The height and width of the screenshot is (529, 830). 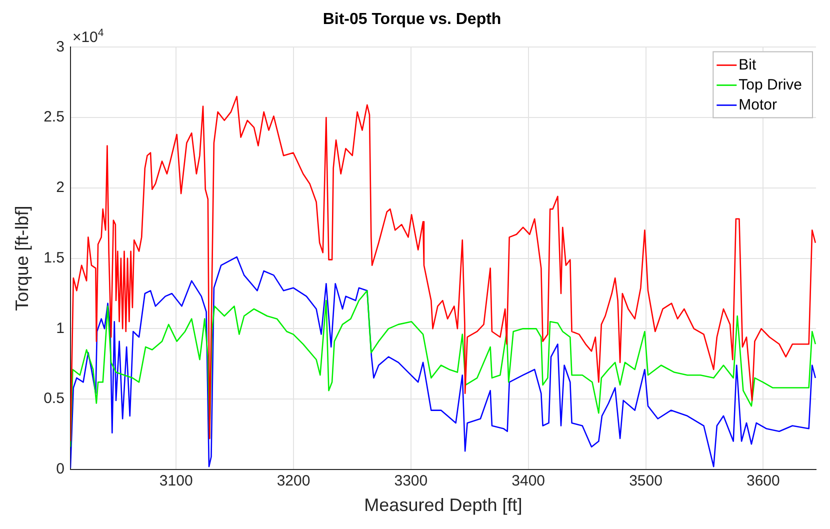 I want to click on legend-label: Bit, so click(x=747, y=65).